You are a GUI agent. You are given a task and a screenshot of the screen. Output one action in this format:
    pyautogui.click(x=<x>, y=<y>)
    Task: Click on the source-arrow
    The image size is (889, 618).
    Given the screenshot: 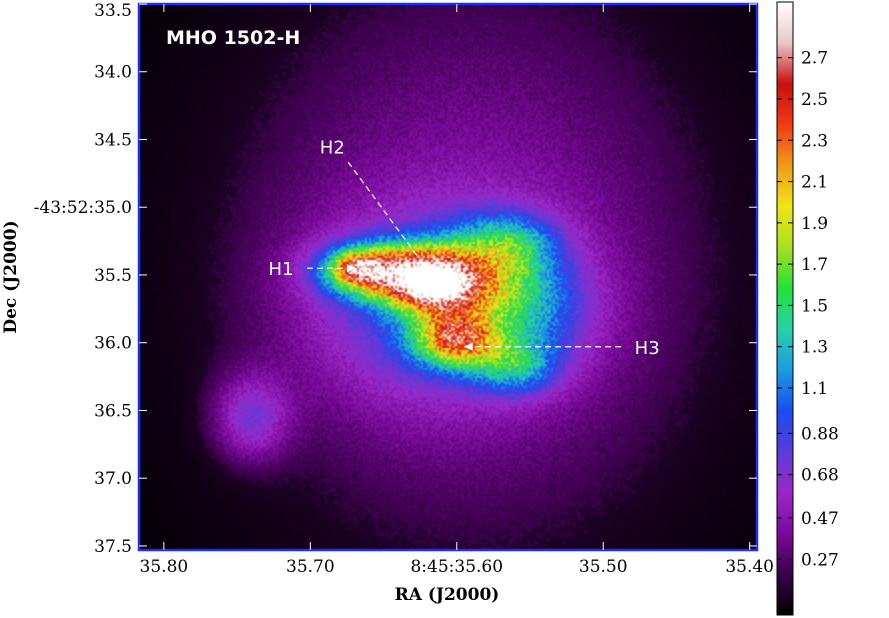 What is the action you would take?
    pyautogui.click(x=389, y=218)
    